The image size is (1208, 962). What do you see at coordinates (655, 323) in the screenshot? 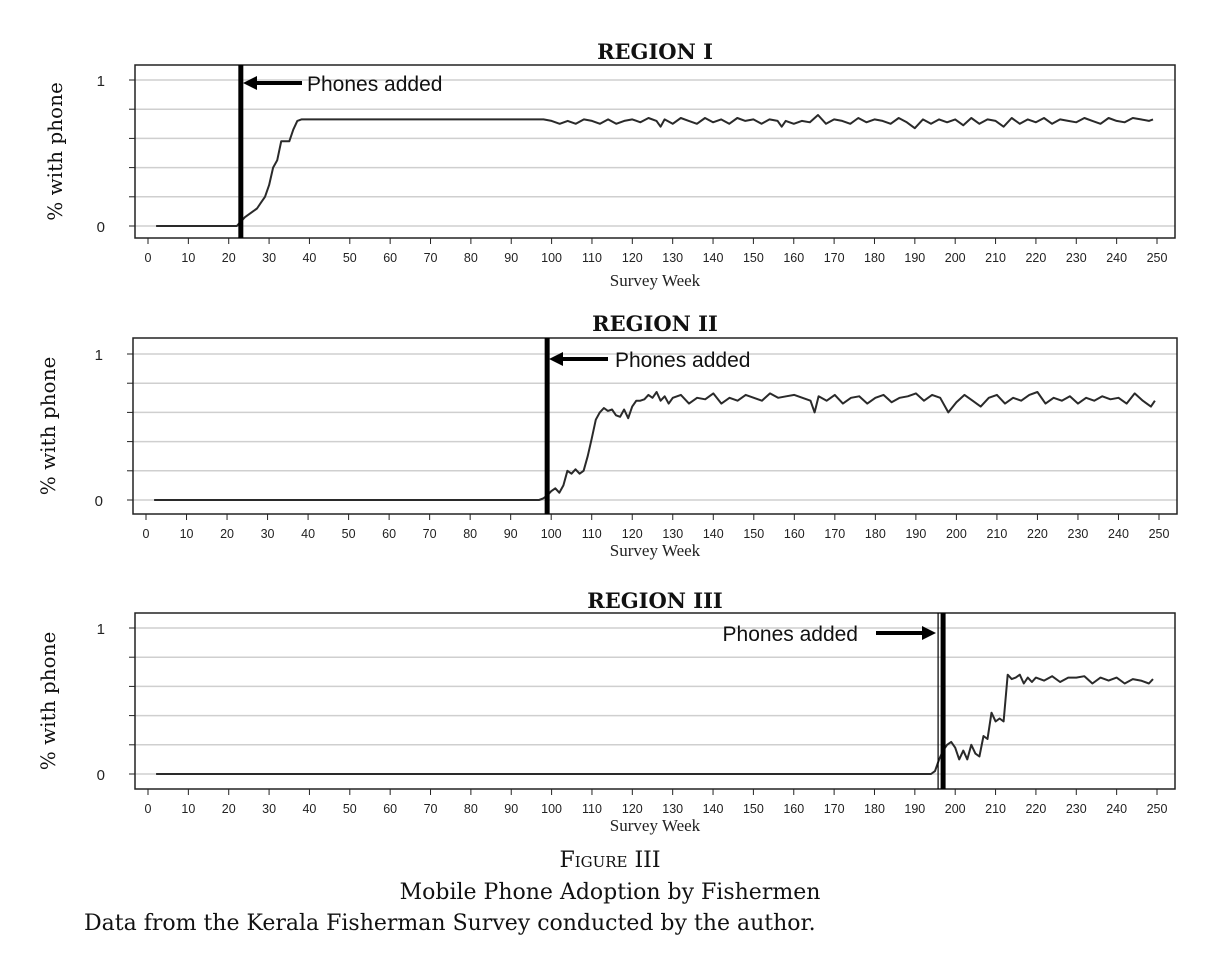
I see `chart-title: REGION II` at bounding box center [655, 323].